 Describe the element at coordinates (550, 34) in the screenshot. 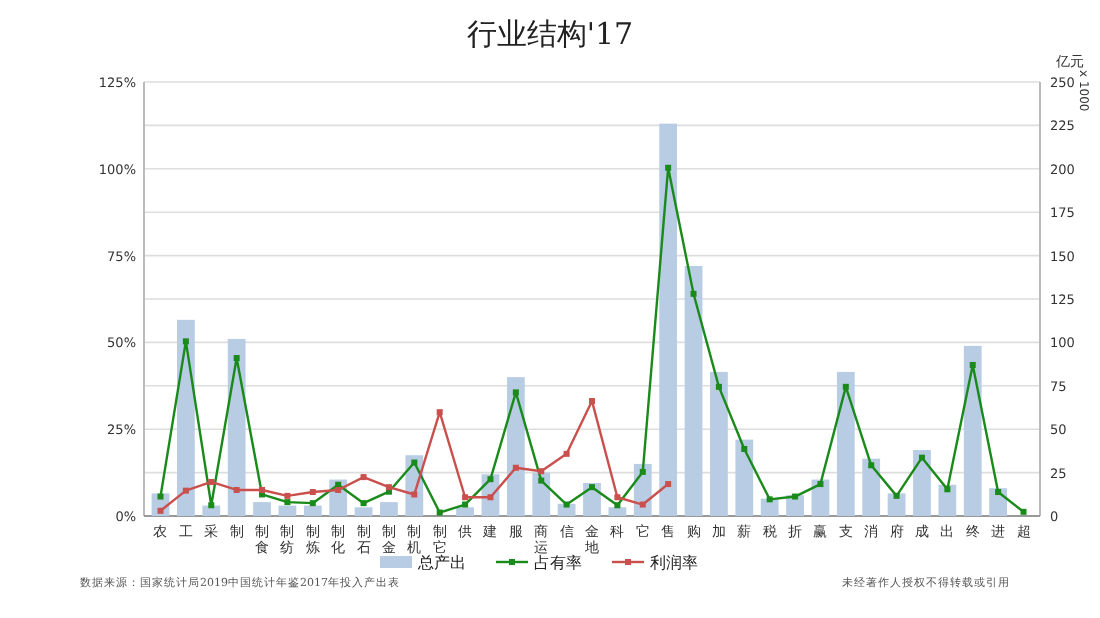

I see `chart-title: 行业结构'17` at that location.